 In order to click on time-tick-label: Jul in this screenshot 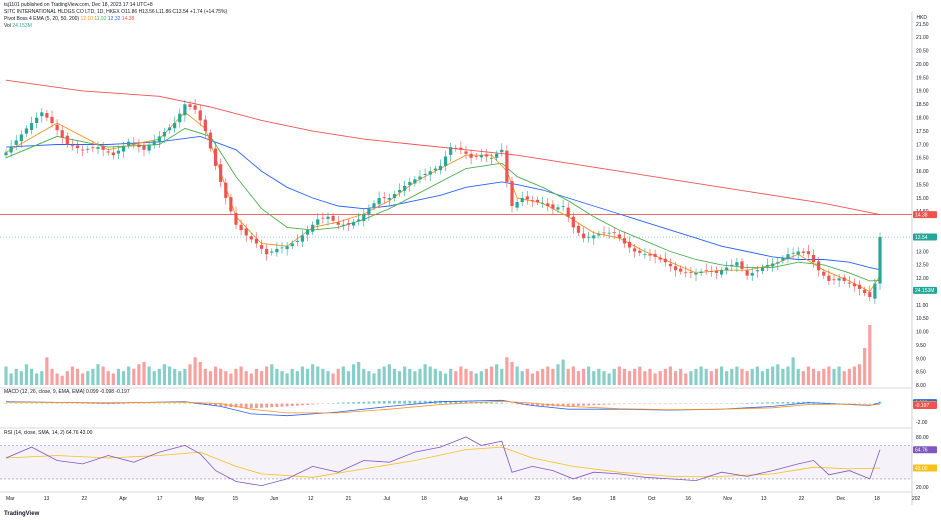, I will do `click(387, 499)`.